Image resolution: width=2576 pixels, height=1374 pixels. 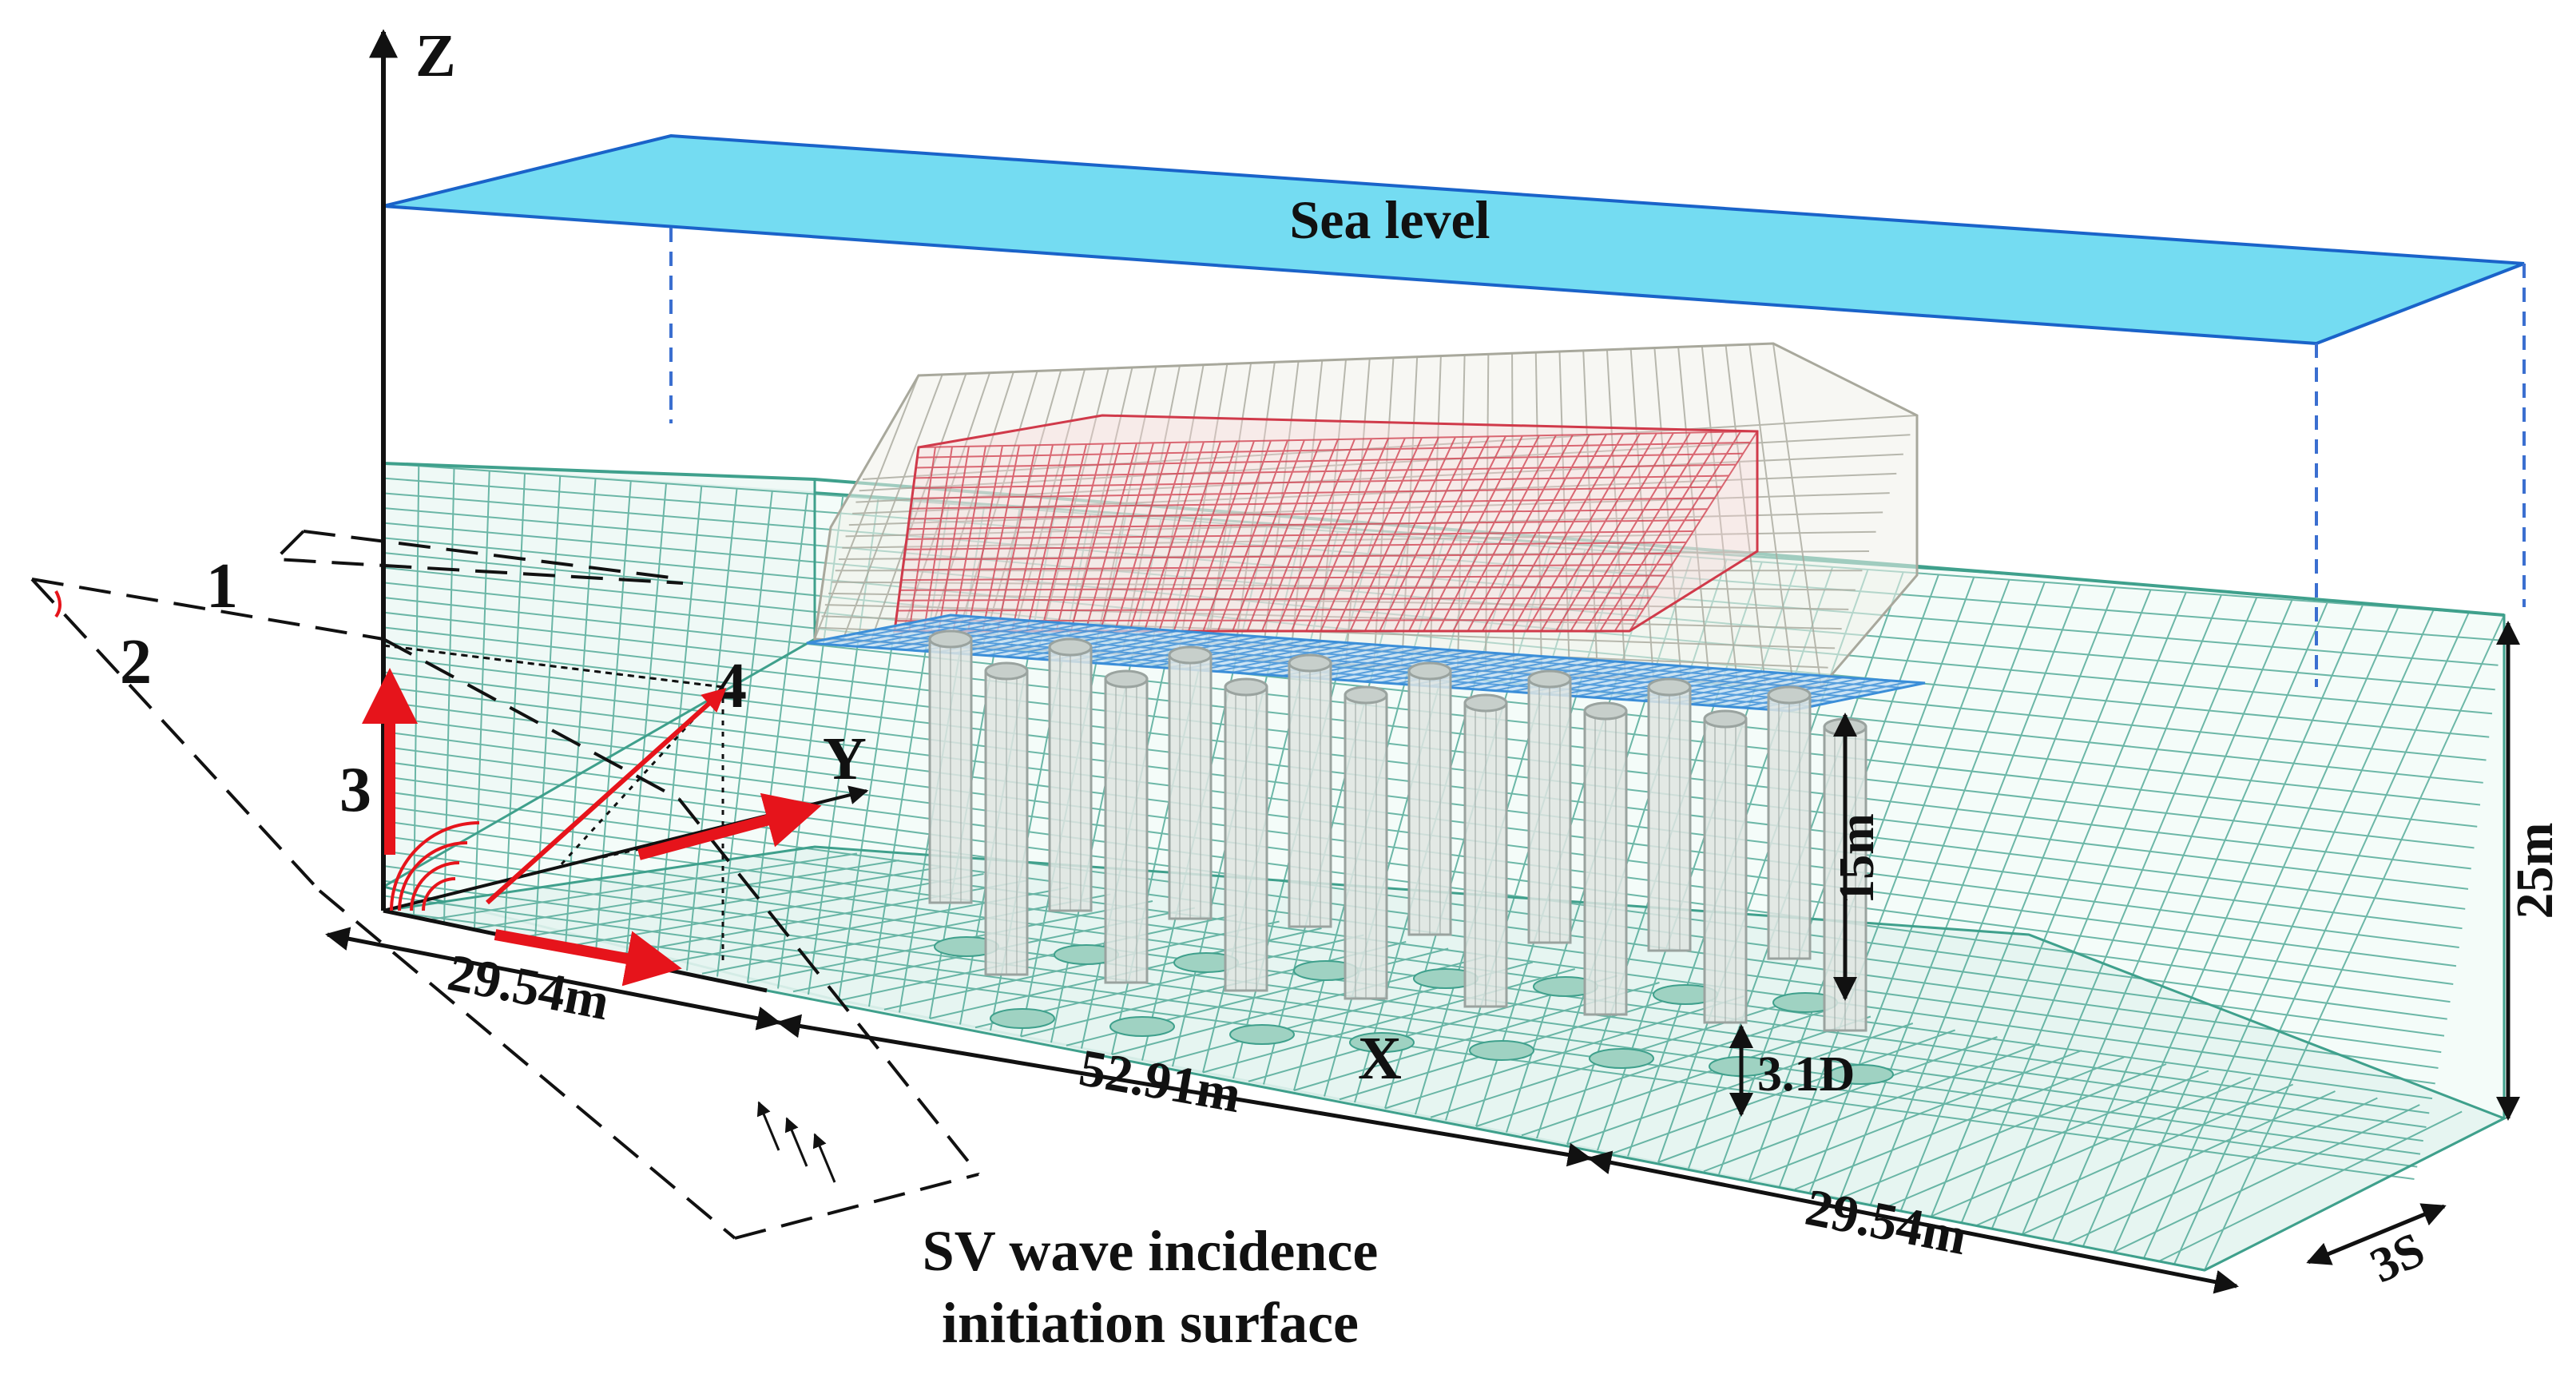 What do you see at coordinates (527, 1065) in the screenshot?
I see `initiation-surface-left` at bounding box center [527, 1065].